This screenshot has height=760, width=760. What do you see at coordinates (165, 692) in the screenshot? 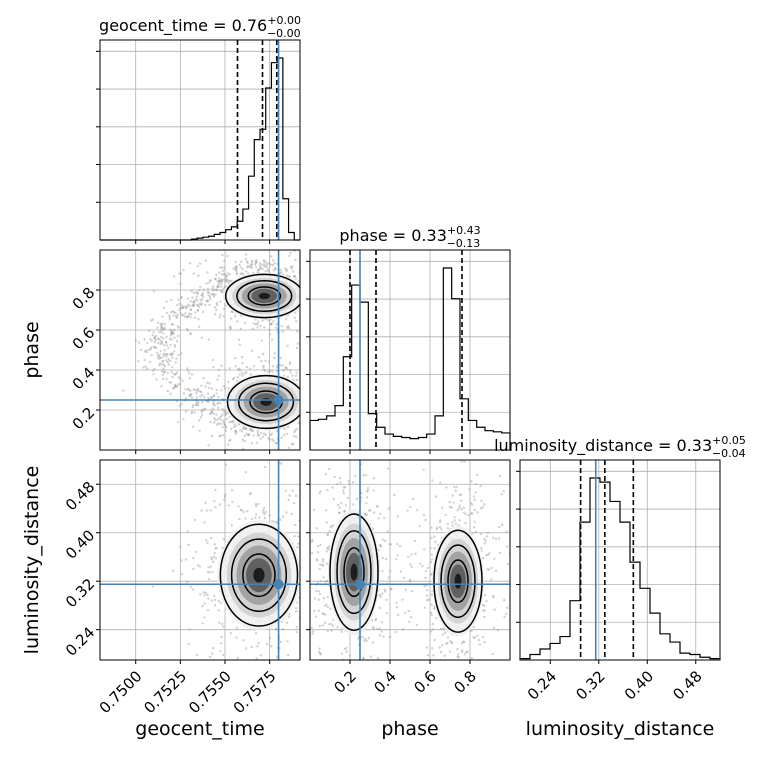
I see `x-tick-label: 0.7525` at bounding box center [165, 692].